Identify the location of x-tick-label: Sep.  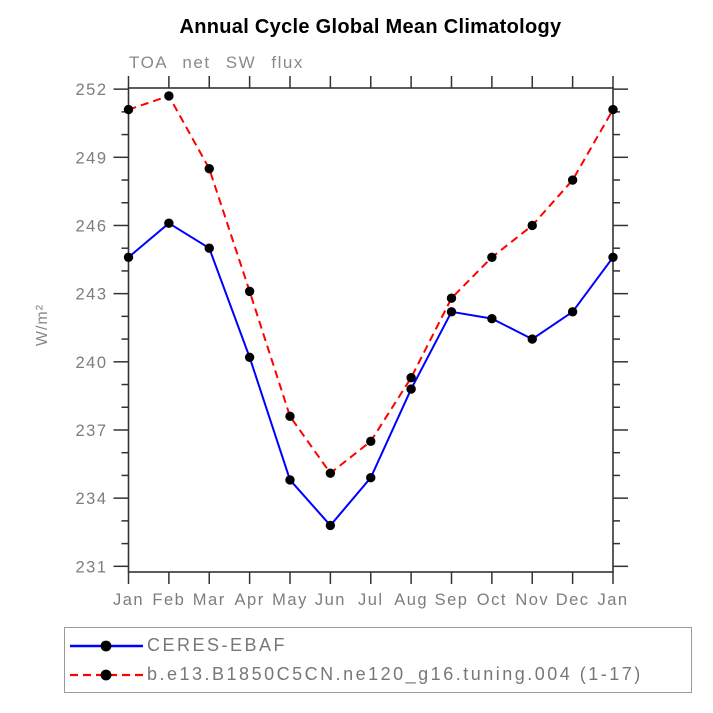
(452, 600).